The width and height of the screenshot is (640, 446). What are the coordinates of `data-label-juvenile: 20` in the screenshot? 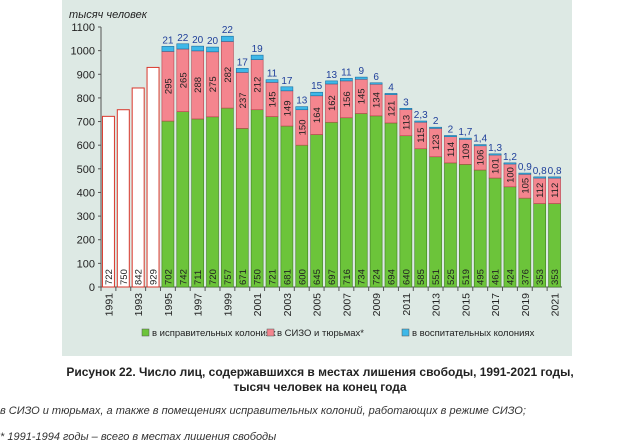 It's located at (198, 40).